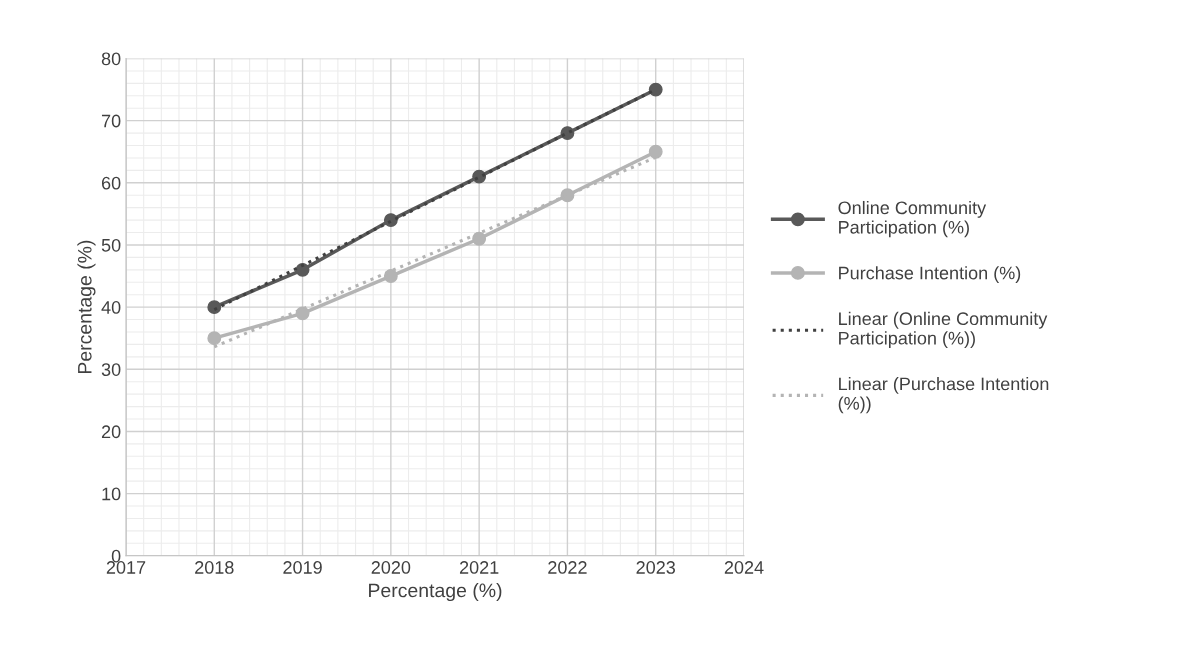 This screenshot has width=1200, height=650. What do you see at coordinates (111, 183) in the screenshot?
I see `y-tick-label: 60` at bounding box center [111, 183].